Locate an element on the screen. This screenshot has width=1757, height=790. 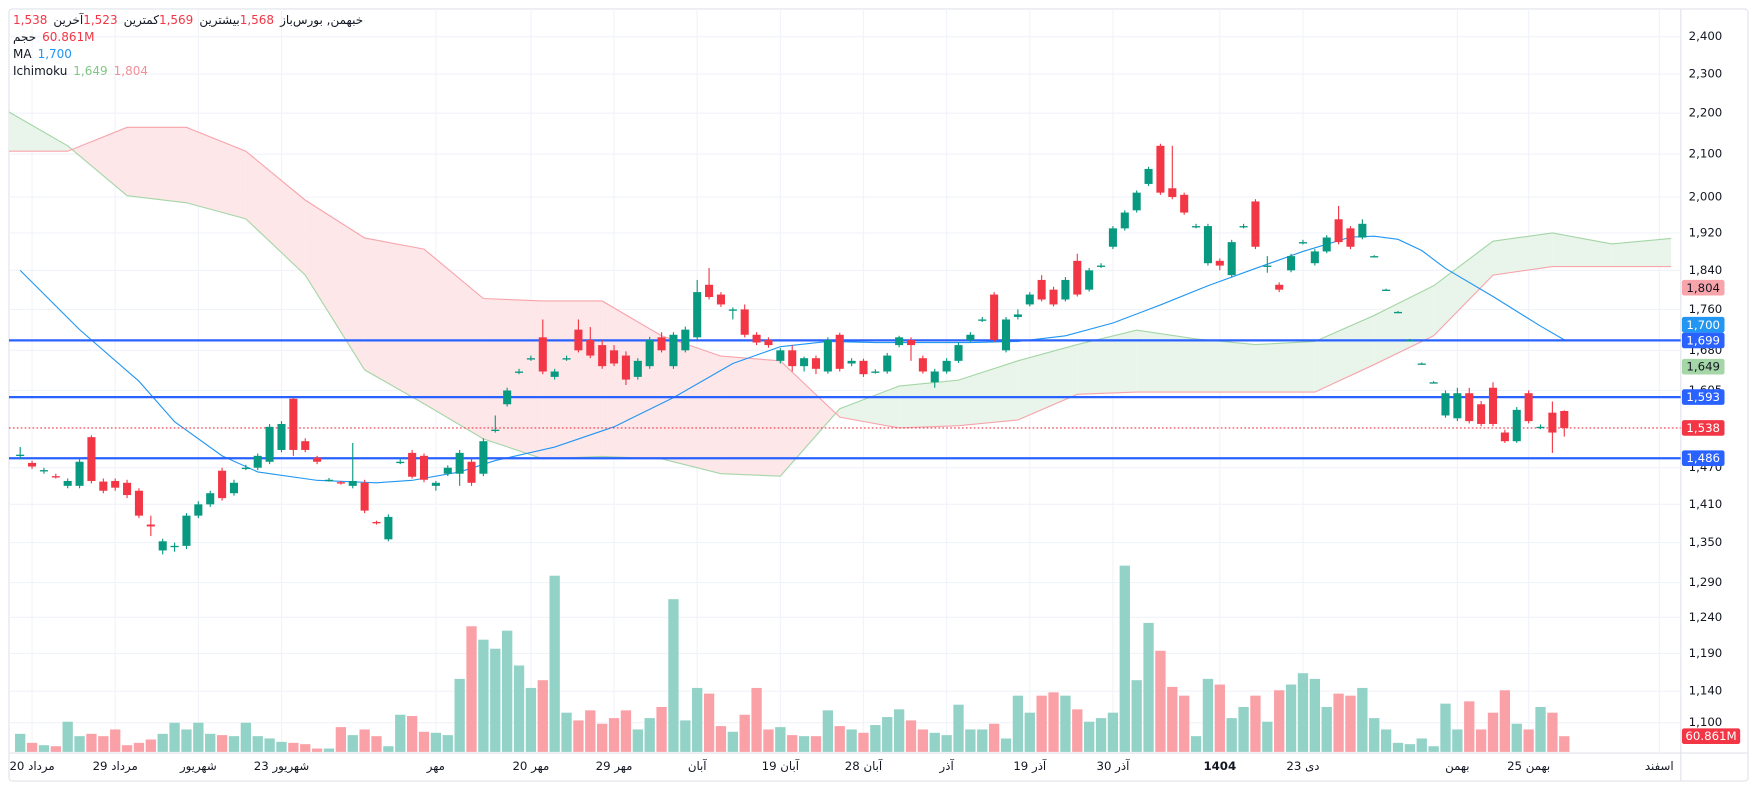
field-value: 1,523 is located at coordinates (100, 20).